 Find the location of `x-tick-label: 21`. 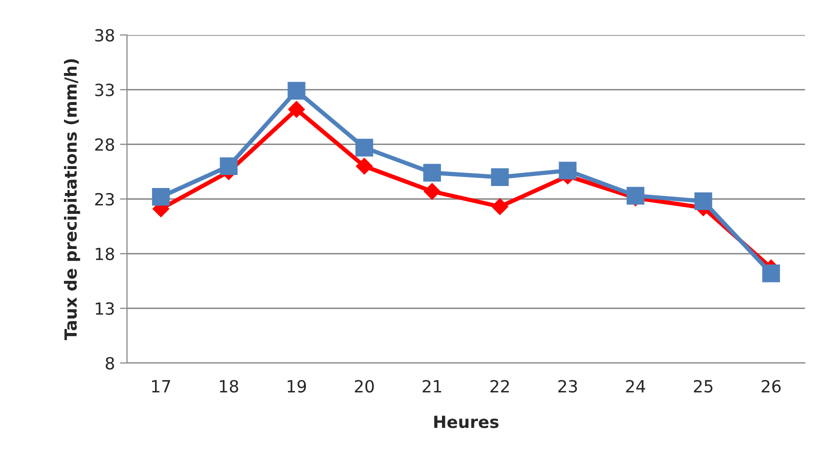

x-tick-label: 21 is located at coordinates (432, 386).